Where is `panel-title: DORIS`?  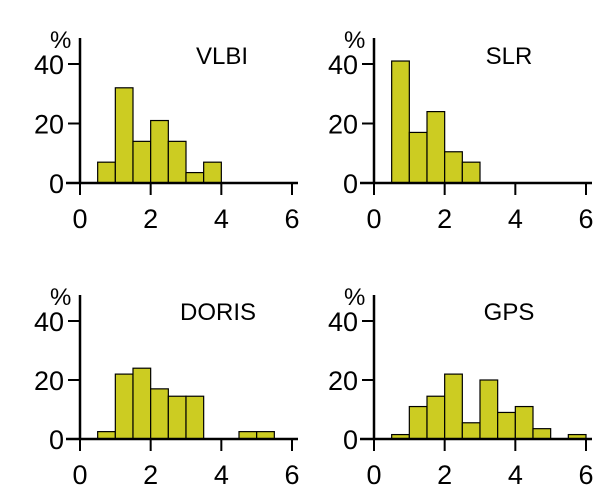
panel-title: DORIS is located at coordinates (218, 312).